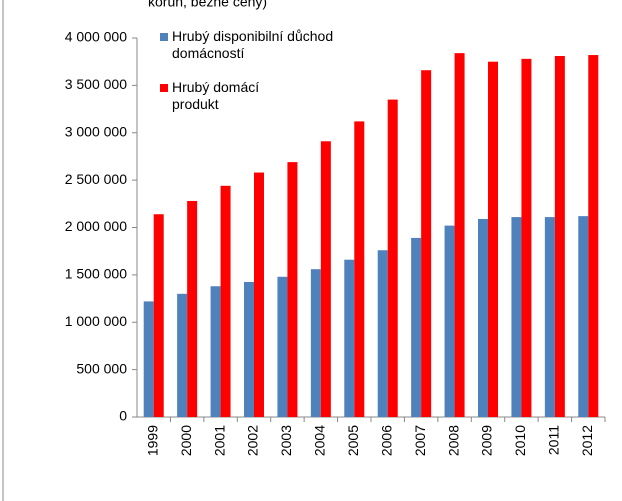 The width and height of the screenshot is (622, 501). Describe the element at coordinates (96, 84) in the screenshot. I see `y-tick-label: 3 500 000` at that location.